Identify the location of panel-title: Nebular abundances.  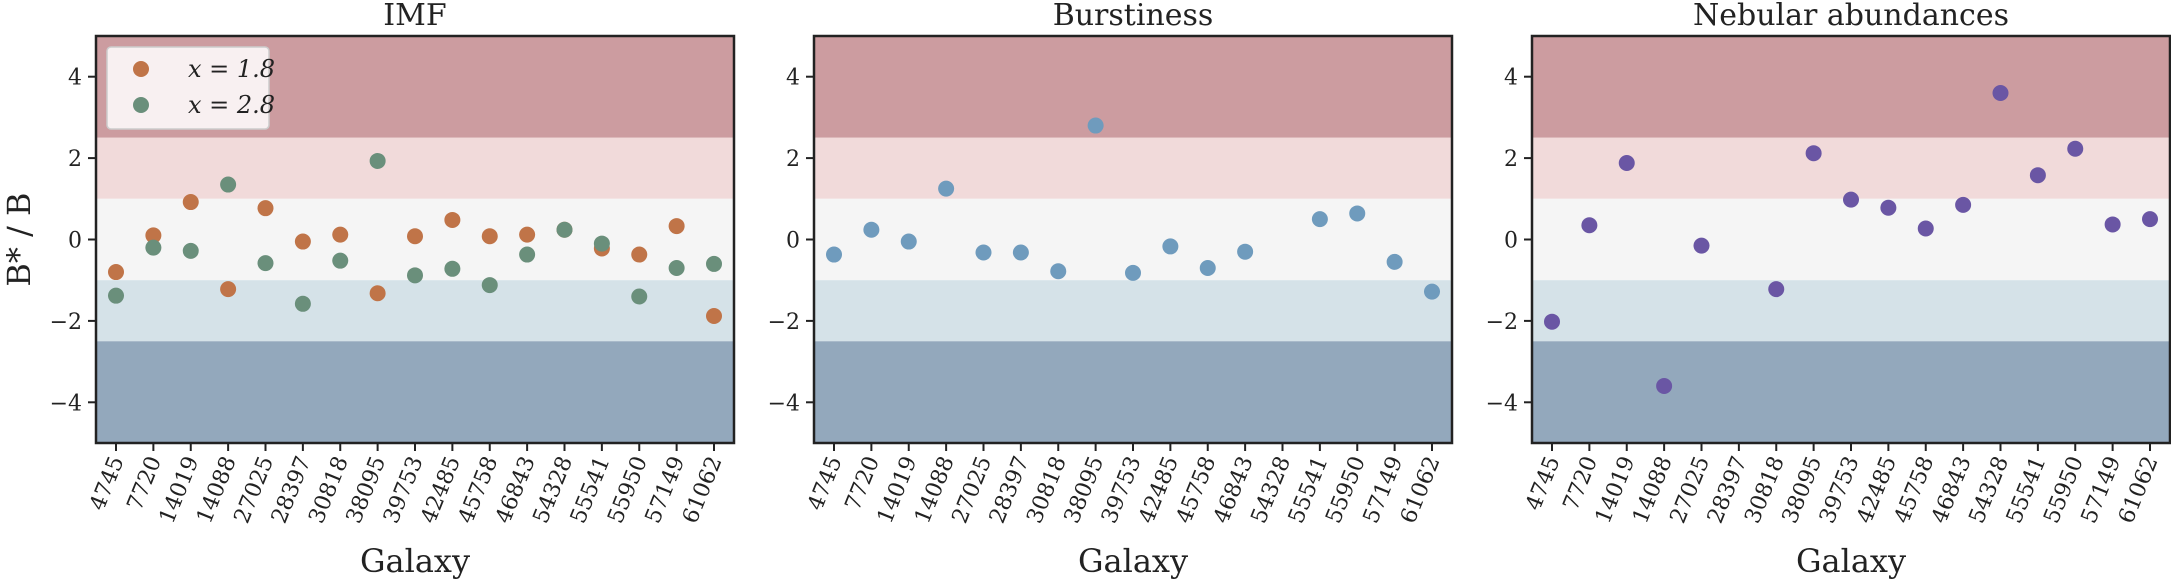
(1851, 16).